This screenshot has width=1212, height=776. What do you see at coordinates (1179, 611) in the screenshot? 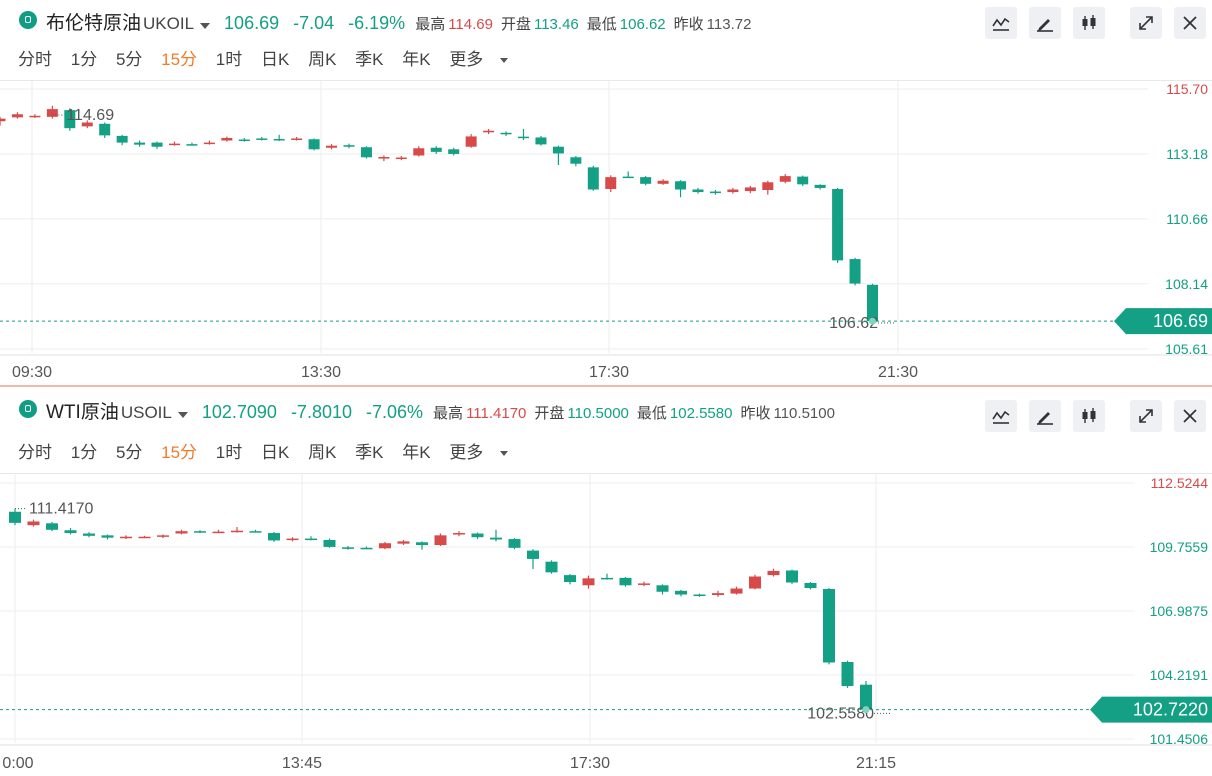
I see `y-tick-label: 106.9875` at bounding box center [1179, 611].